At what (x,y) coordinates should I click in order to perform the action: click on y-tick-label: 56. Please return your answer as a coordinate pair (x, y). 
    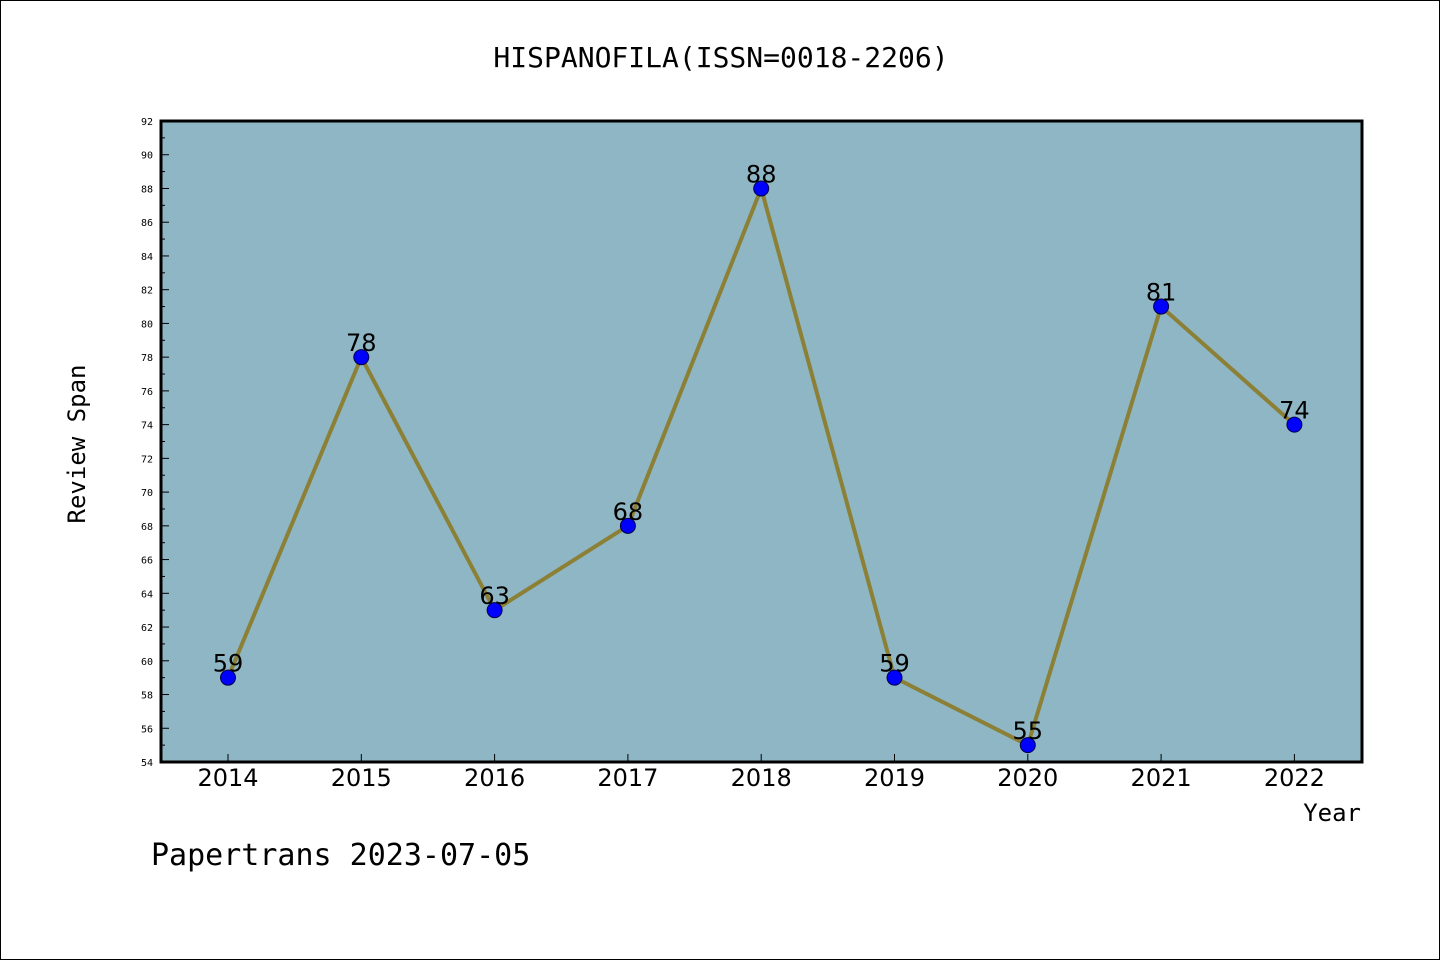
    Looking at the image, I should click on (147, 729).